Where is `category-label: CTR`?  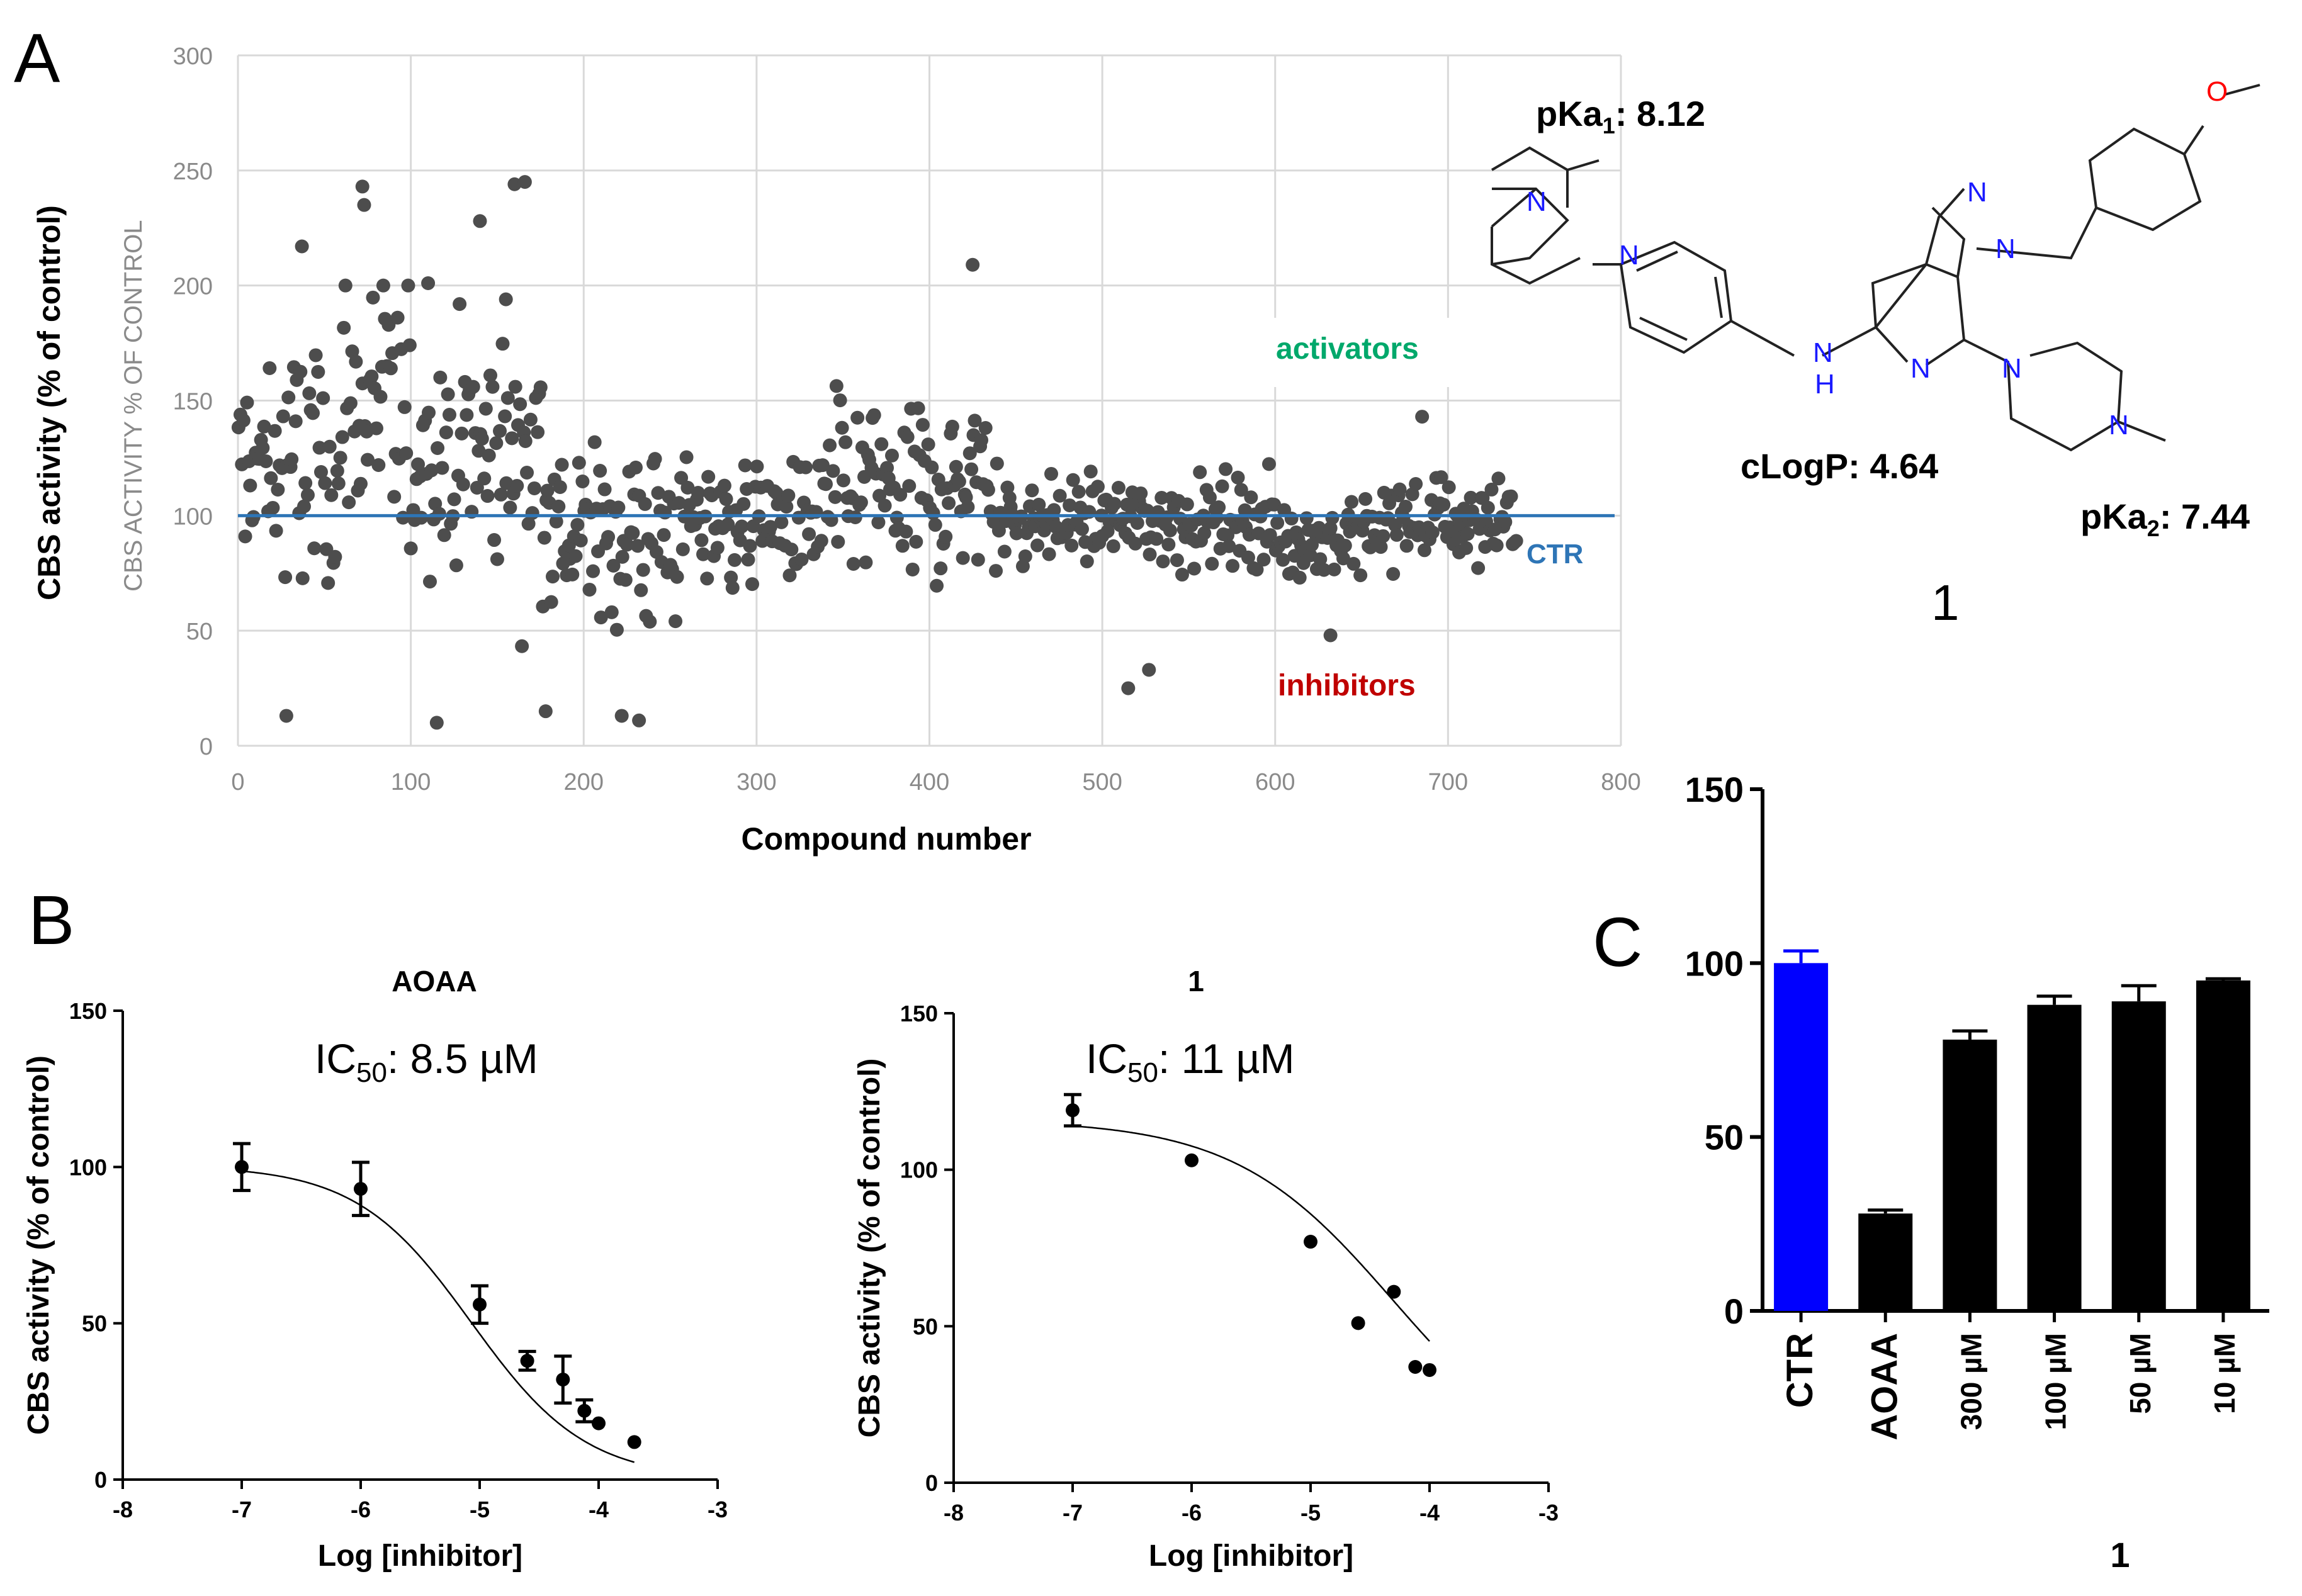 category-label: CTR is located at coordinates (1800, 1370).